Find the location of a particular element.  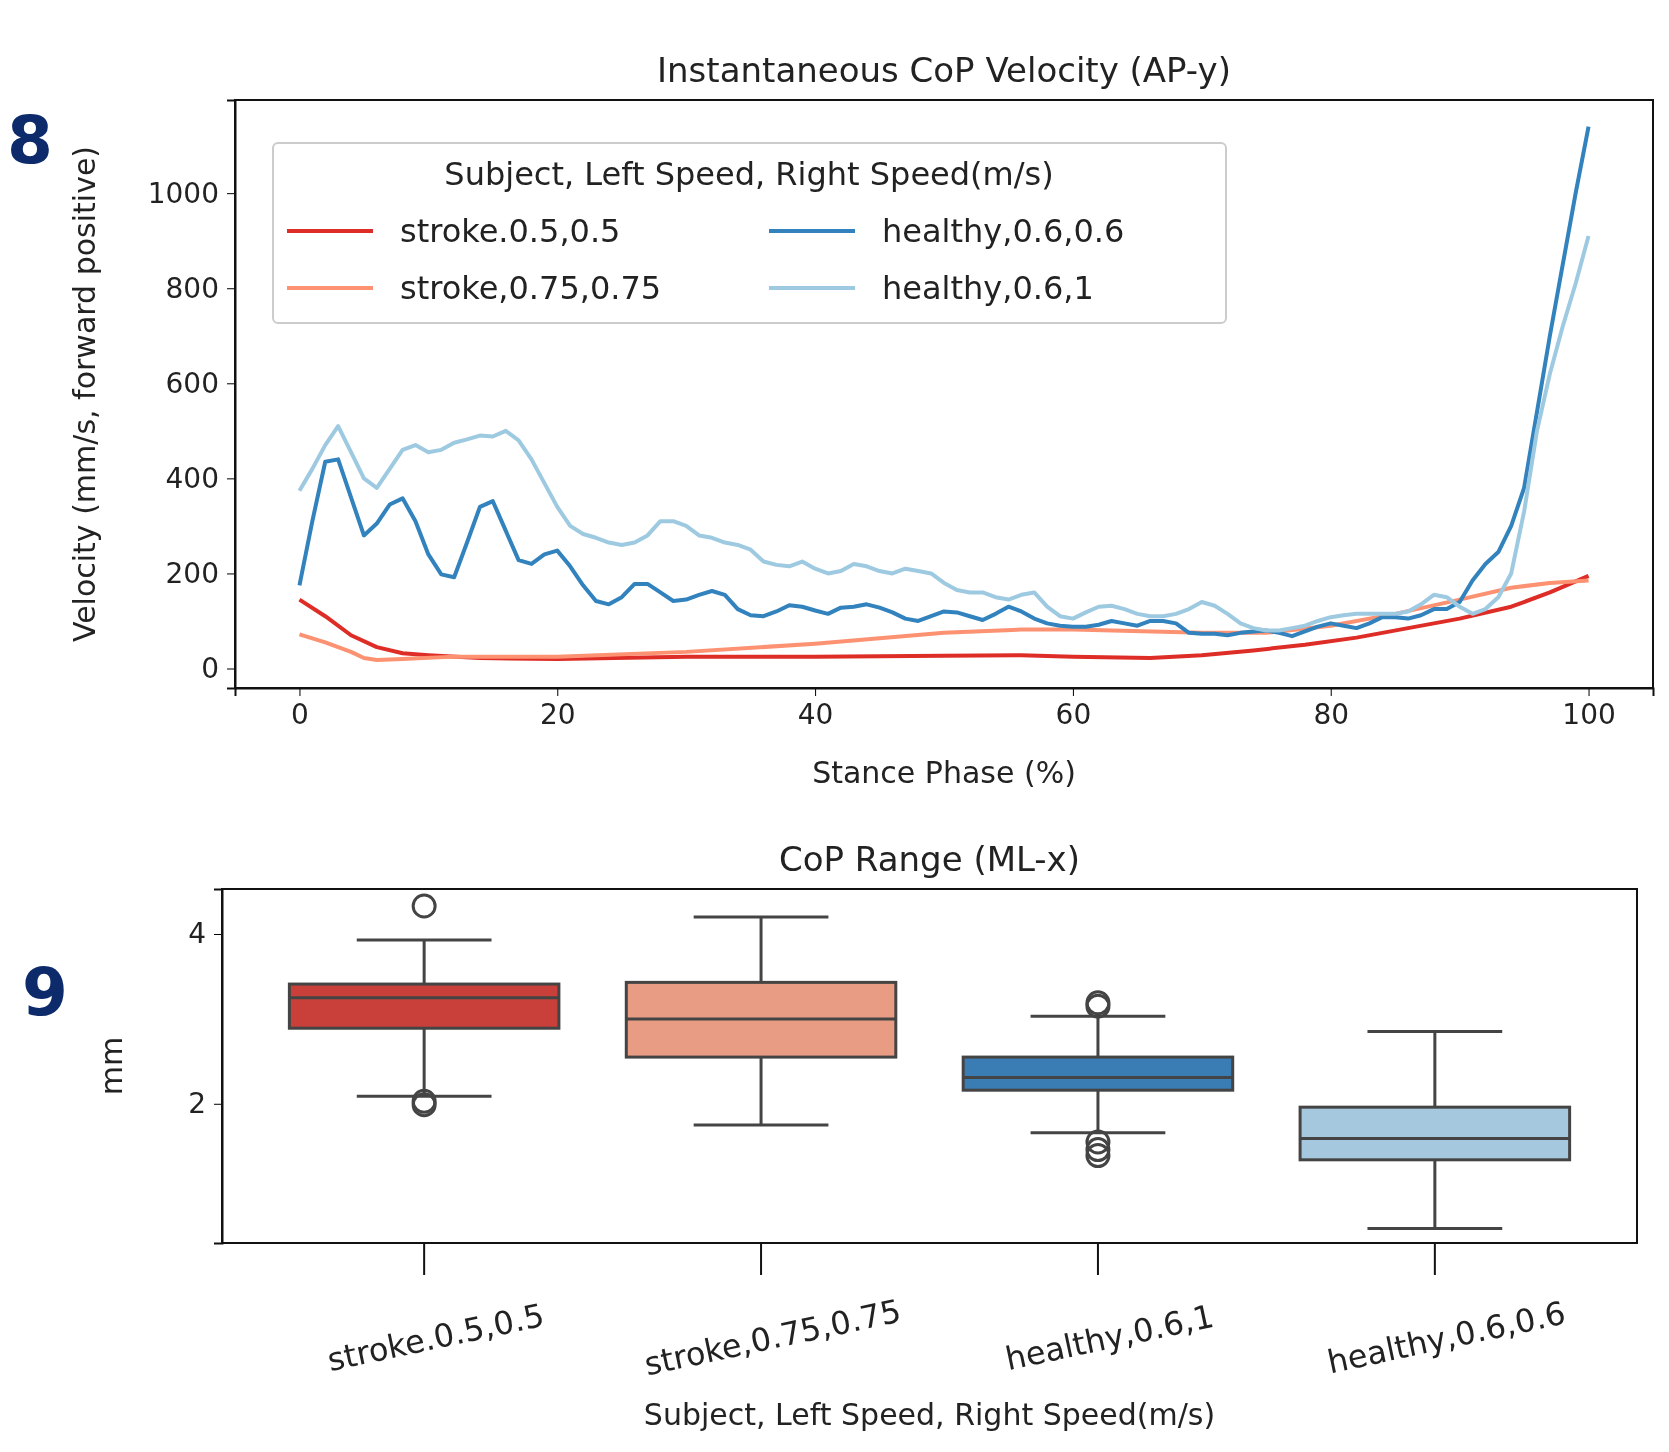

text: 9 is located at coordinates (45, 992).